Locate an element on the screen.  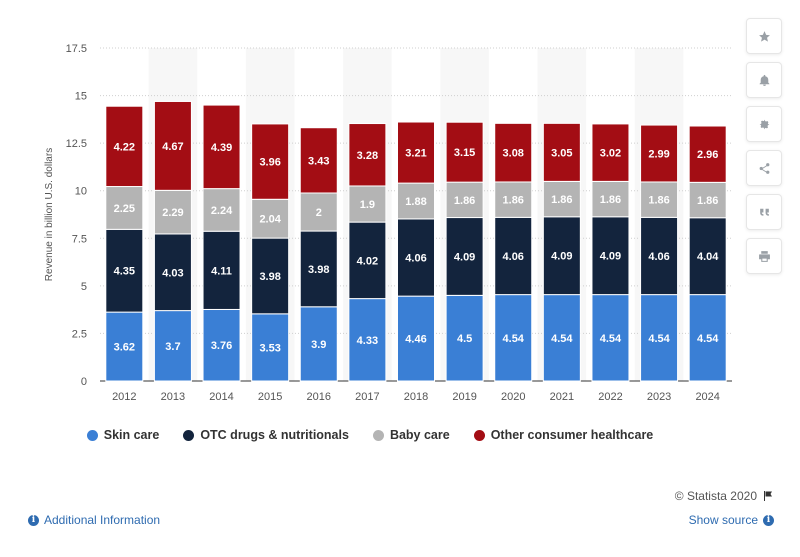
data-label: 3.9 is located at coordinates (318, 345).